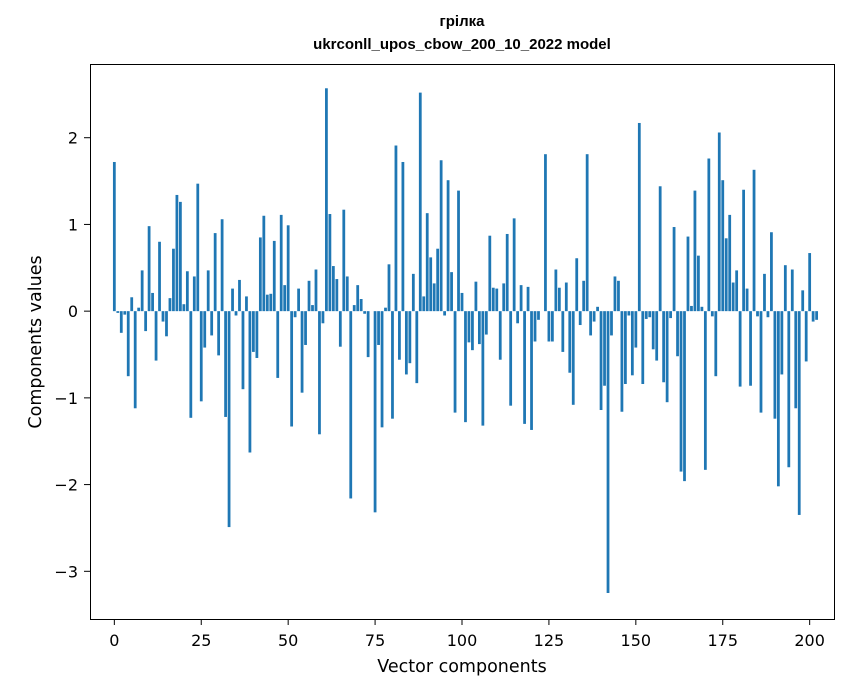  Describe the element at coordinates (36, 342) in the screenshot. I see `y-axis-label: Components values` at that location.